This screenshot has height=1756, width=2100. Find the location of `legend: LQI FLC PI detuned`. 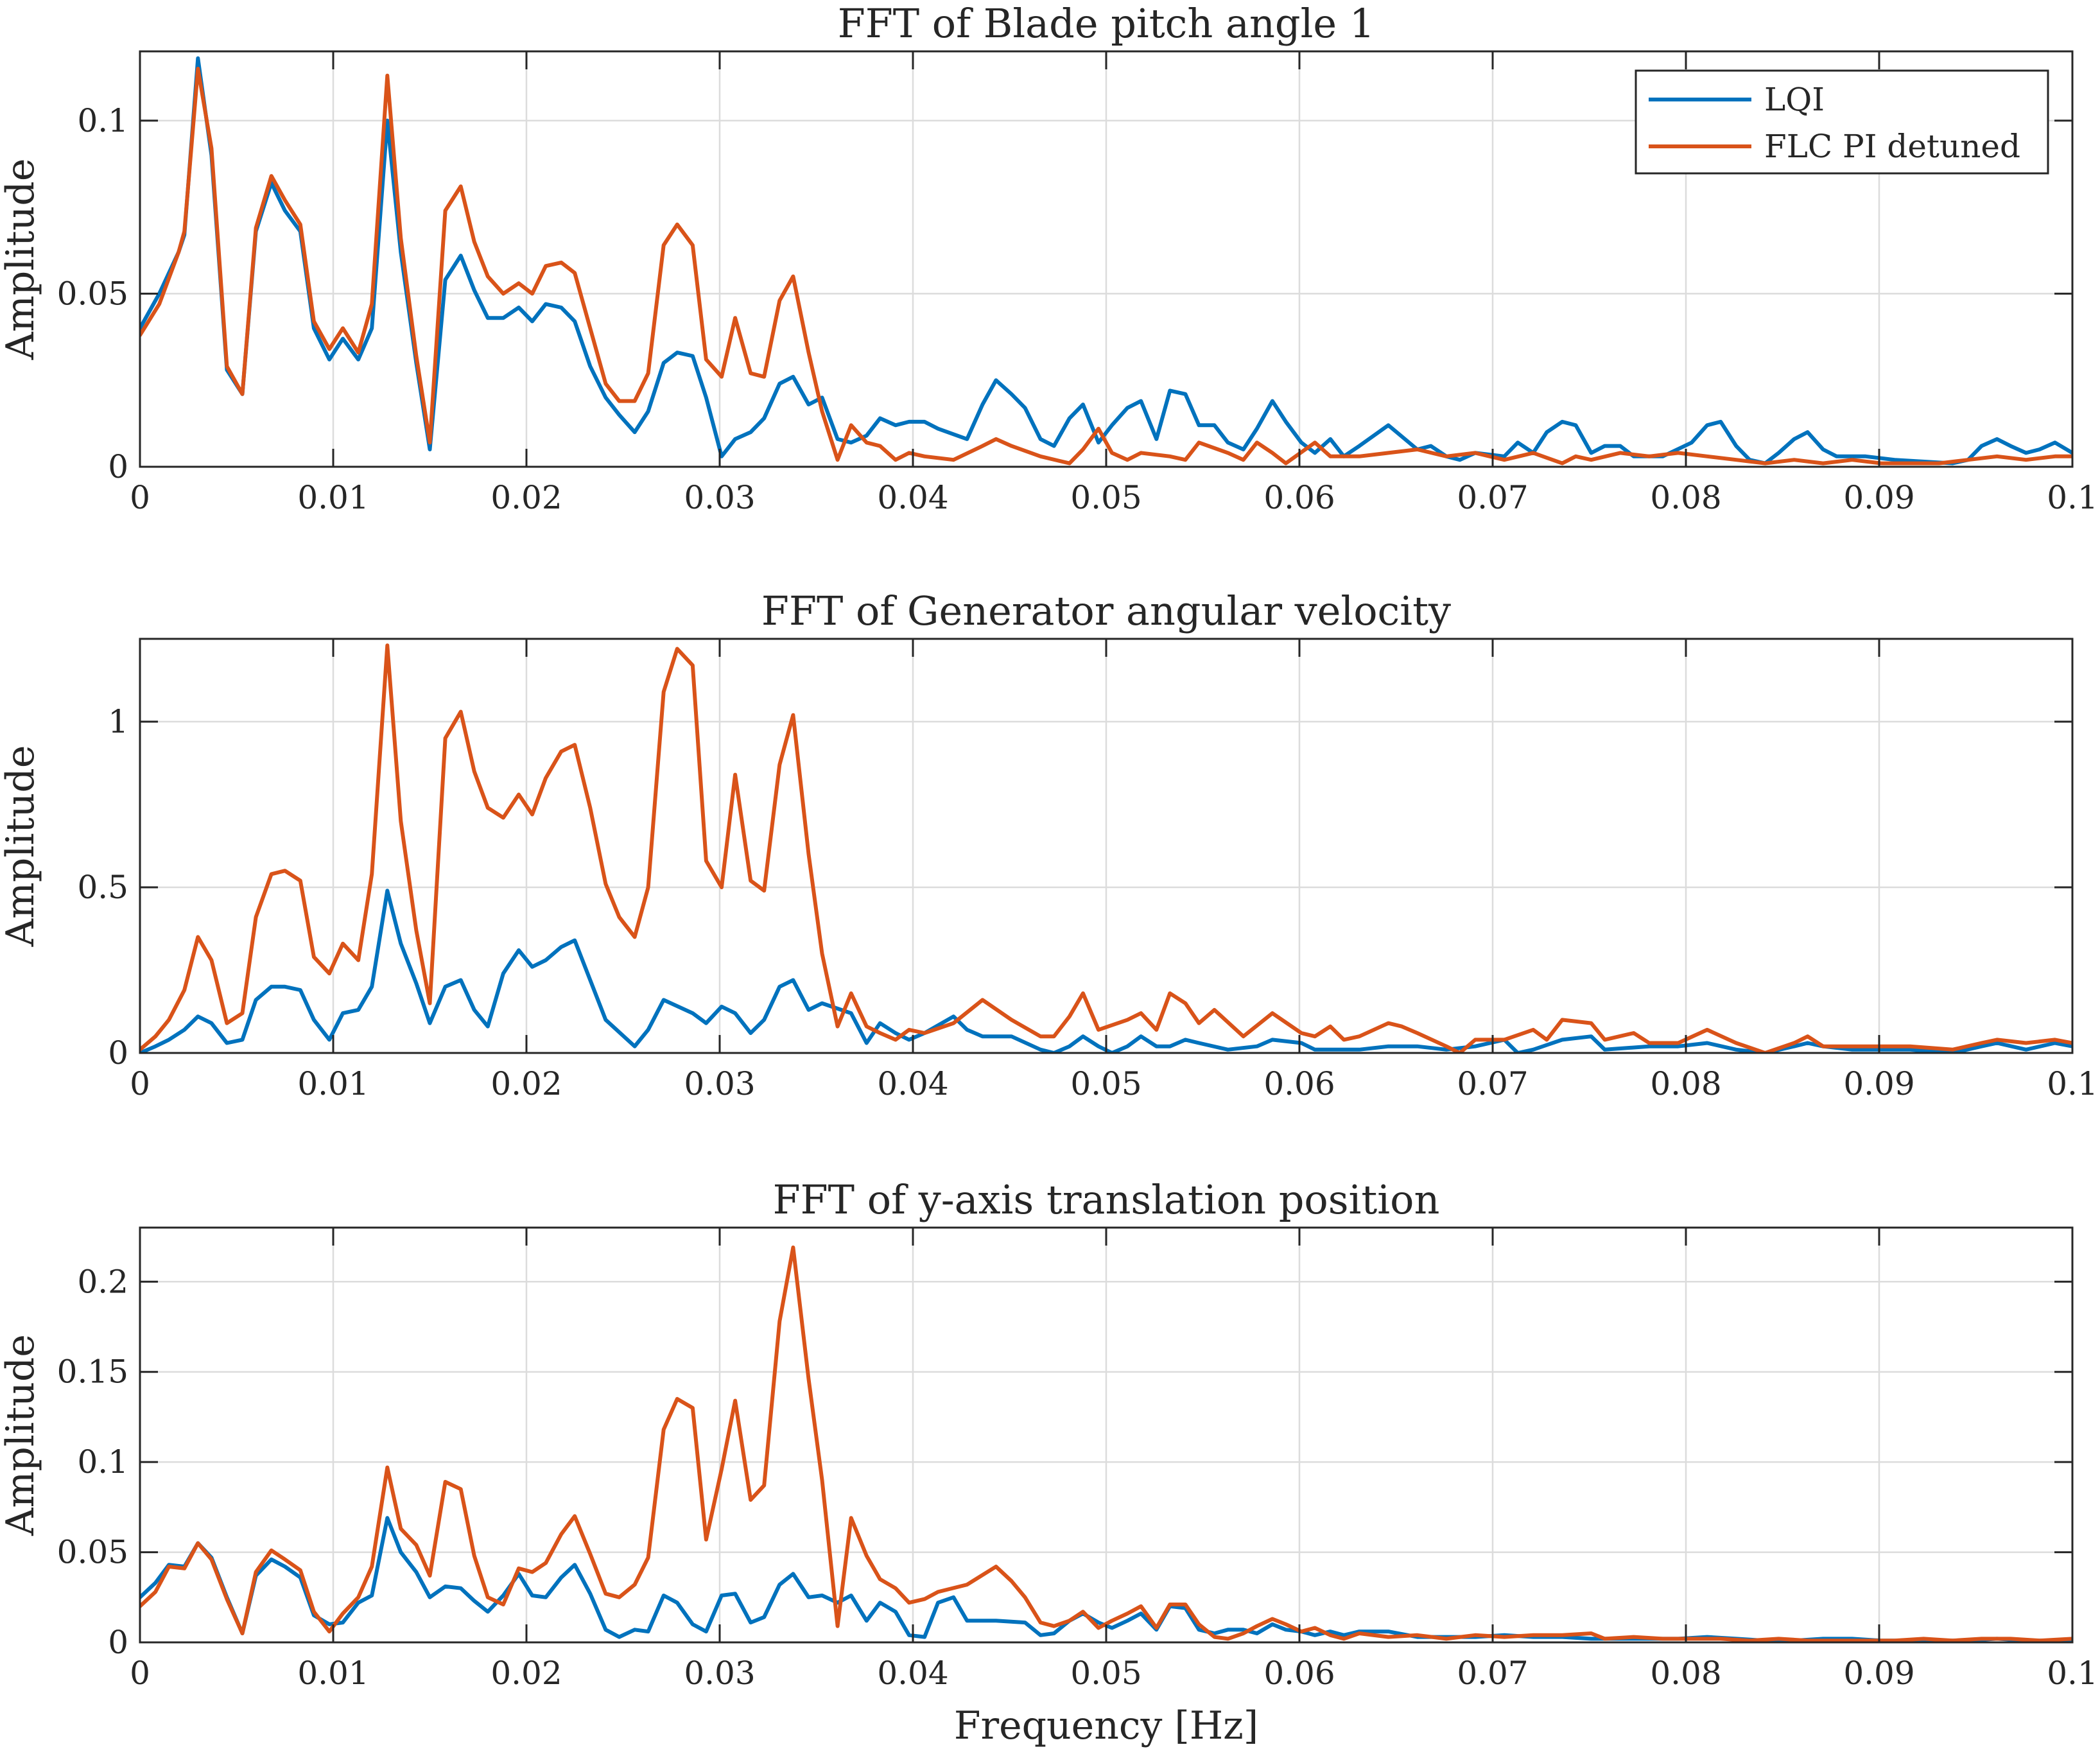

legend: LQI FLC PI detuned is located at coordinates (1842, 122).